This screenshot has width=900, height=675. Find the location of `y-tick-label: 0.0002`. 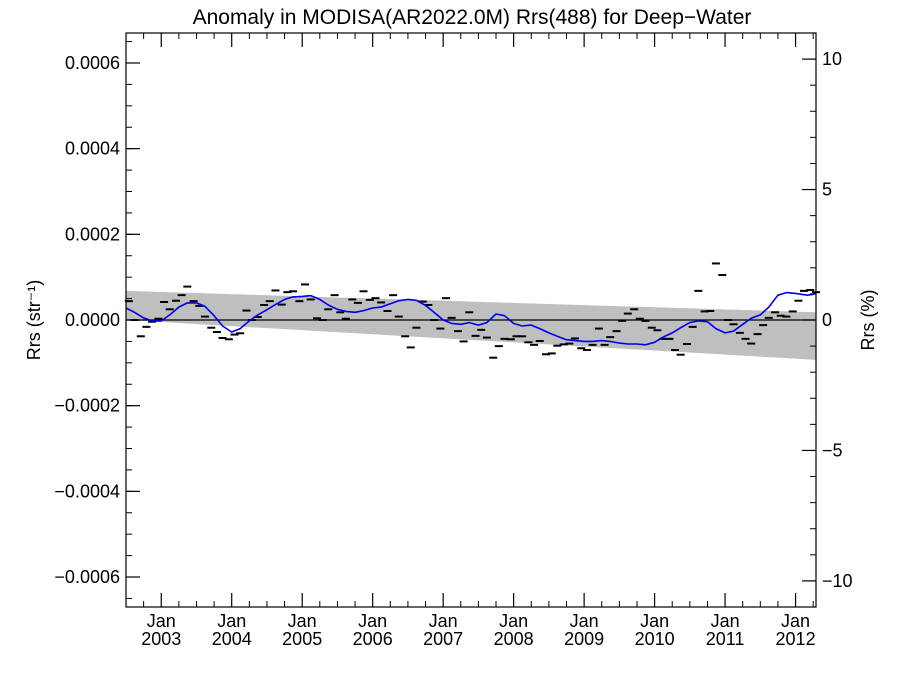

y-tick-label: 0.0002 is located at coordinates (92, 234).